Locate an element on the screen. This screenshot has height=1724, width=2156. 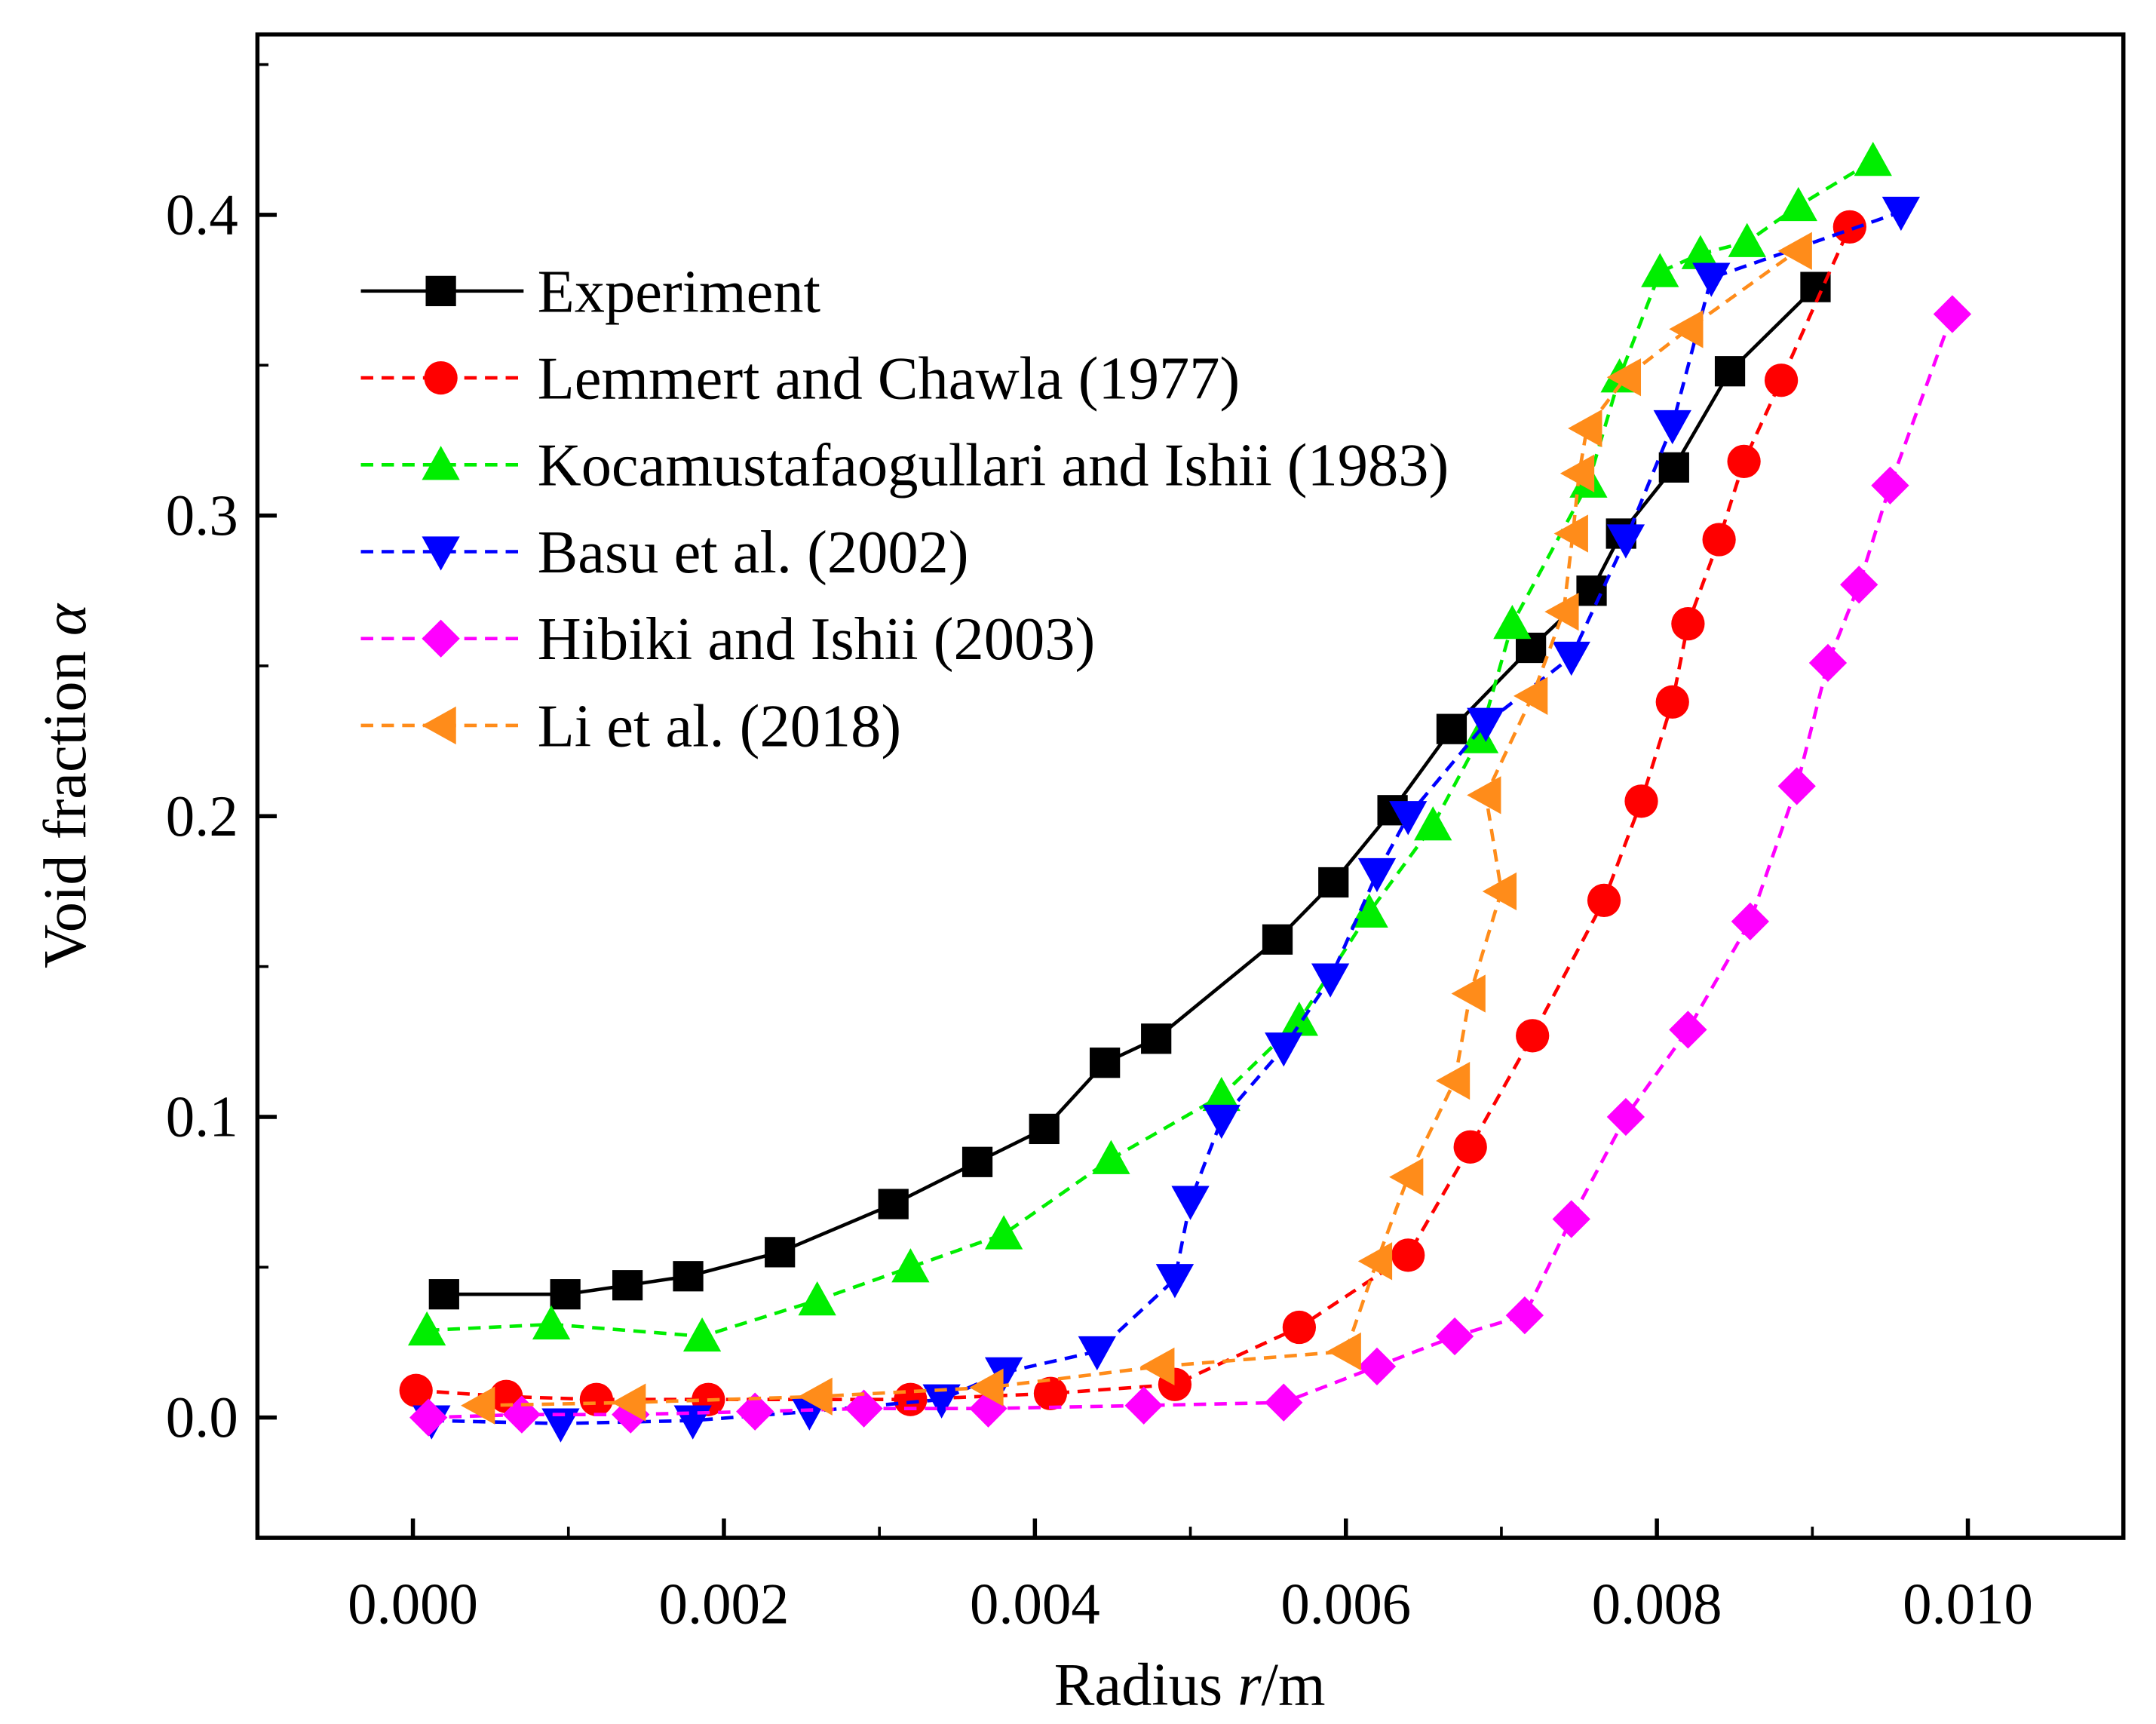
y-axis-label: Void fraction α is located at coordinates (66, 785).